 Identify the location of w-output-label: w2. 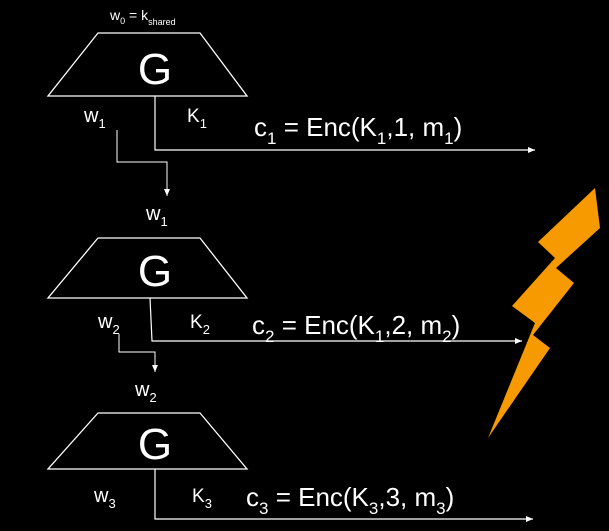
(108, 324).